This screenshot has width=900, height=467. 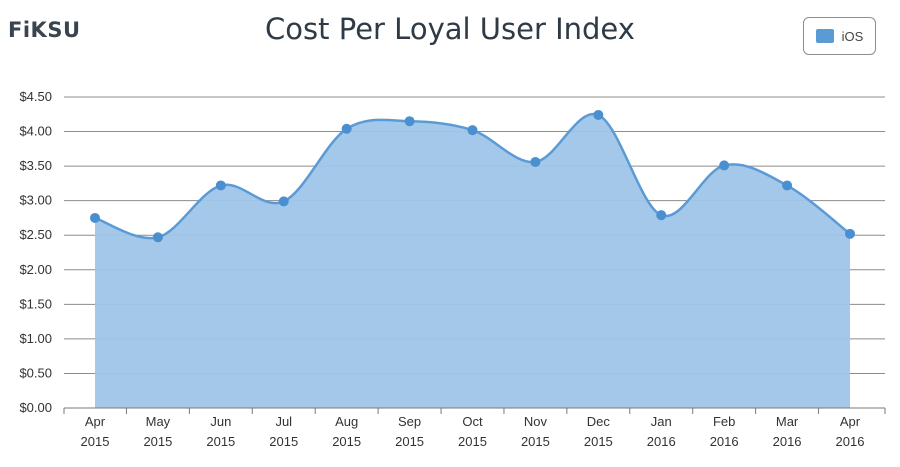 What do you see at coordinates (599, 421) in the screenshot?
I see `x-tick-label: Dec` at bounding box center [599, 421].